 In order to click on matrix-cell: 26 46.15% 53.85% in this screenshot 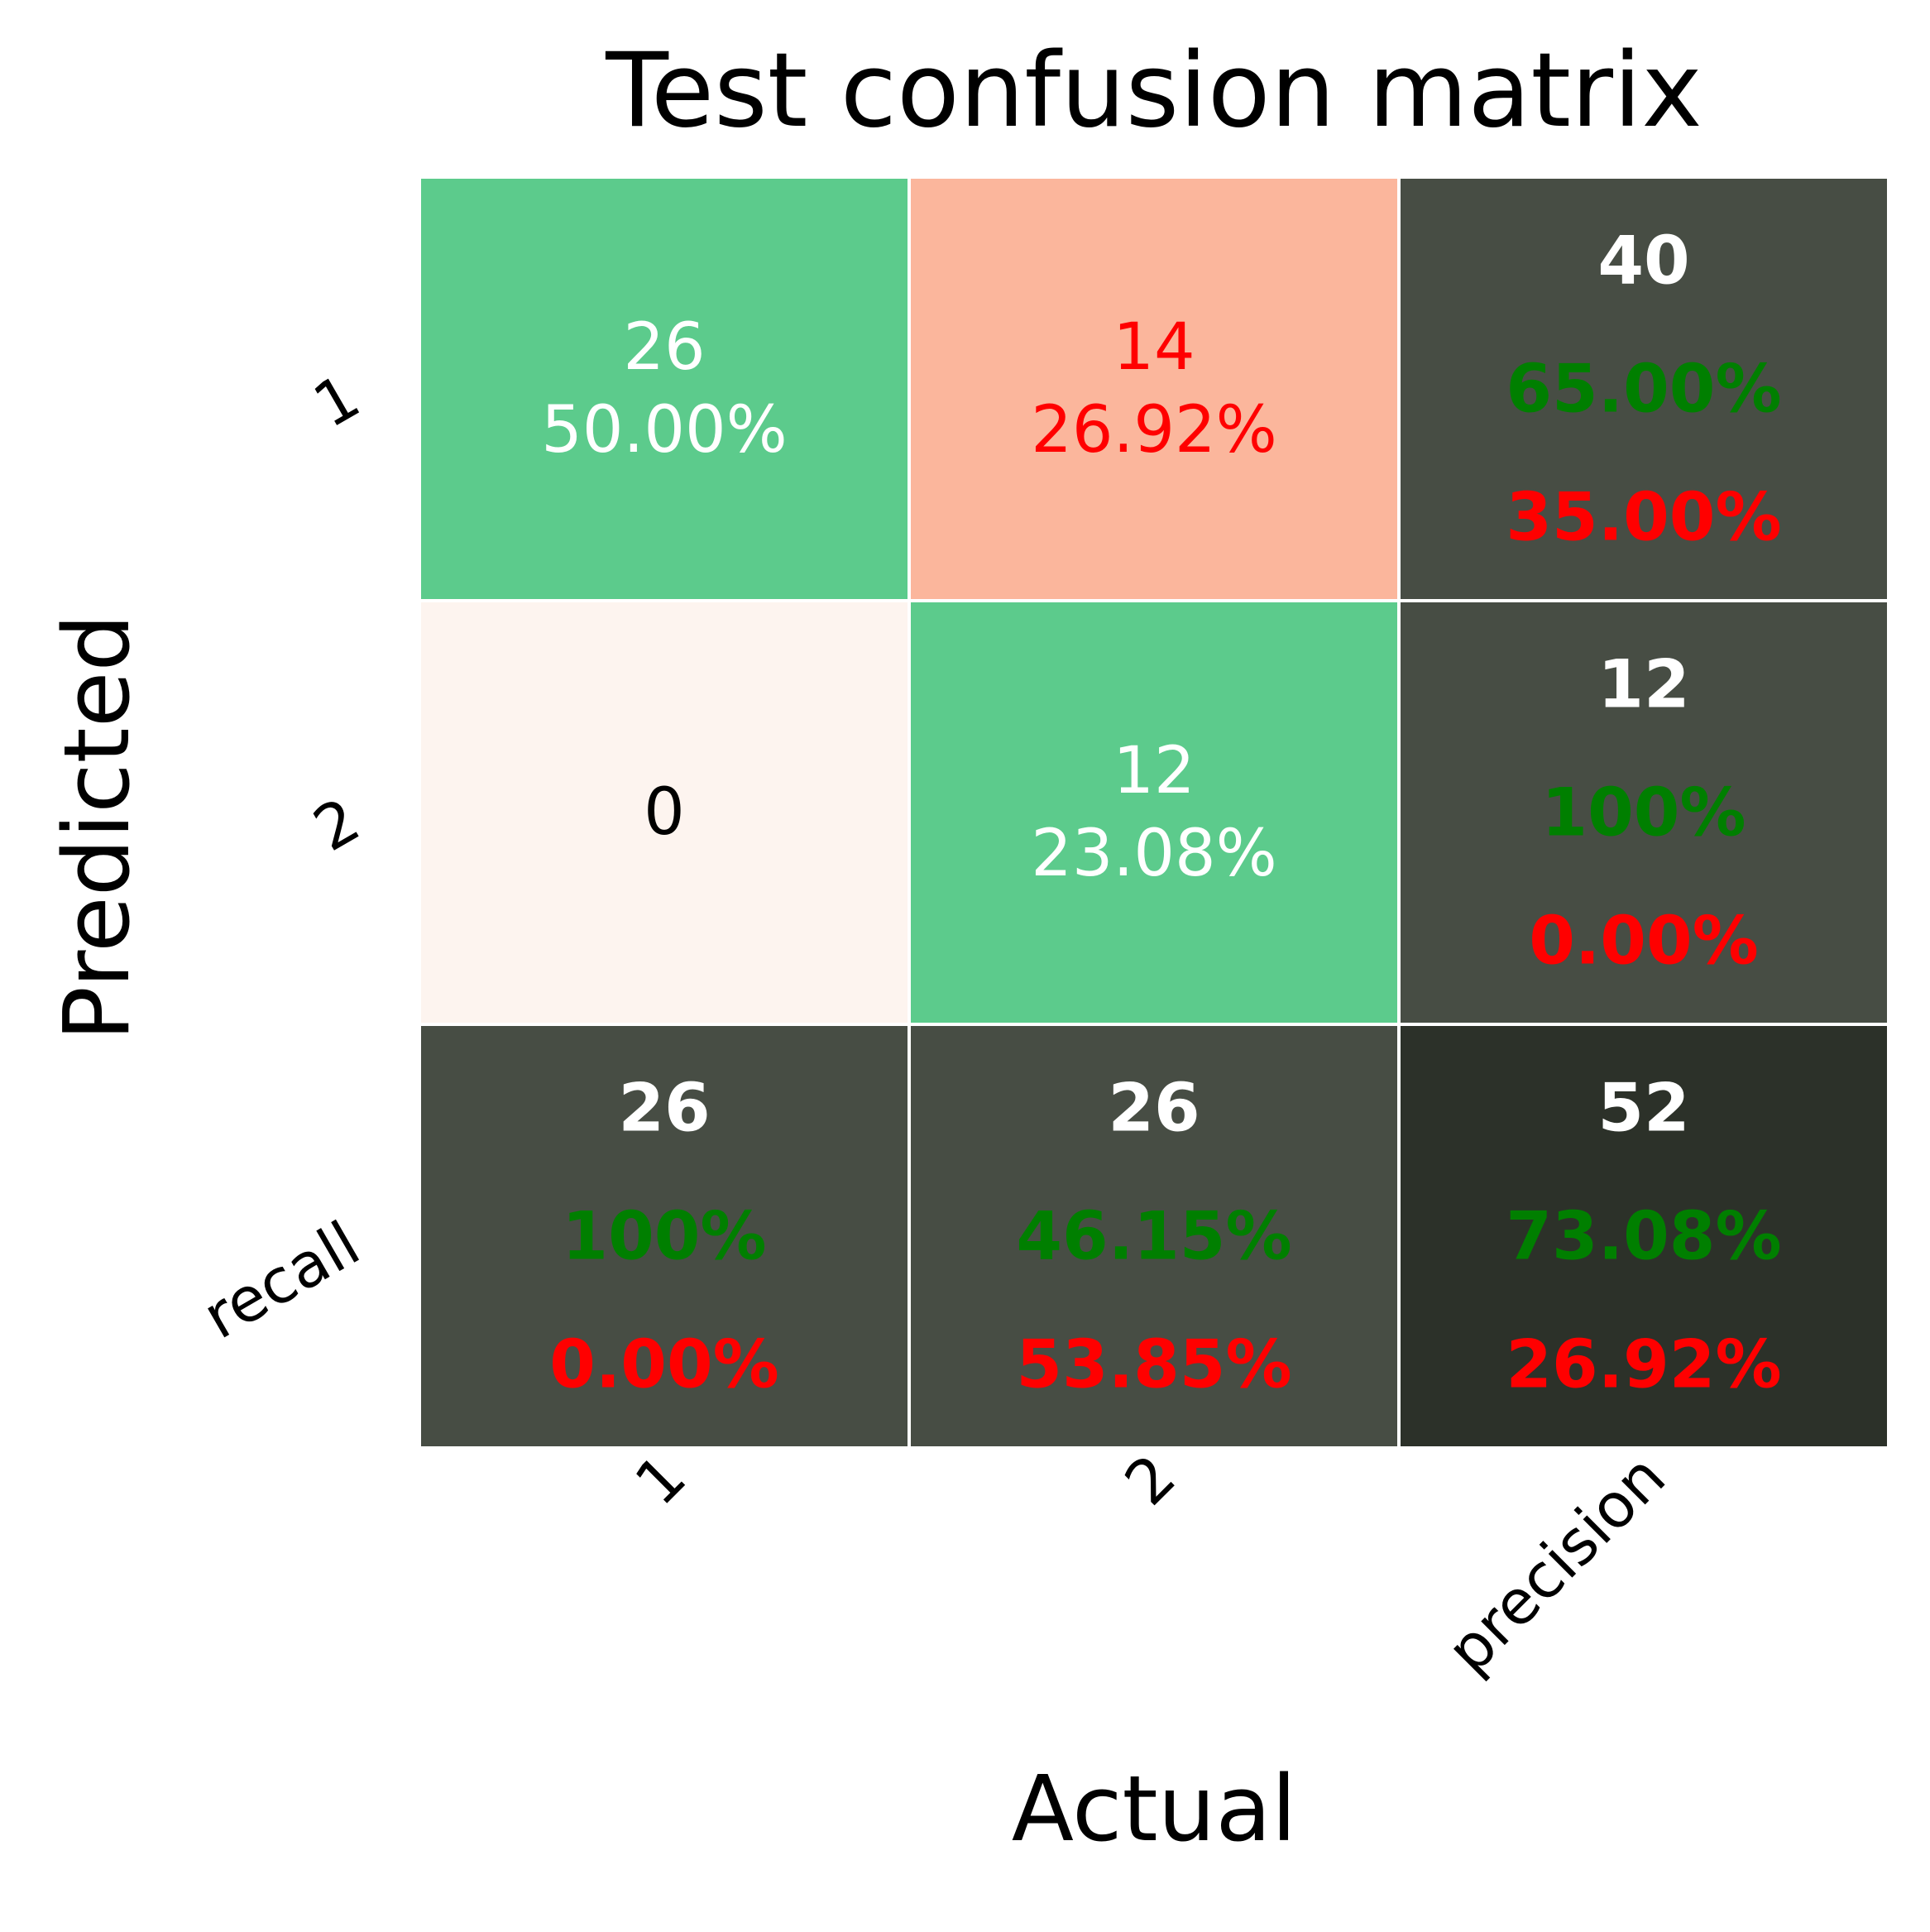, I will do `click(1154, 1236)`.